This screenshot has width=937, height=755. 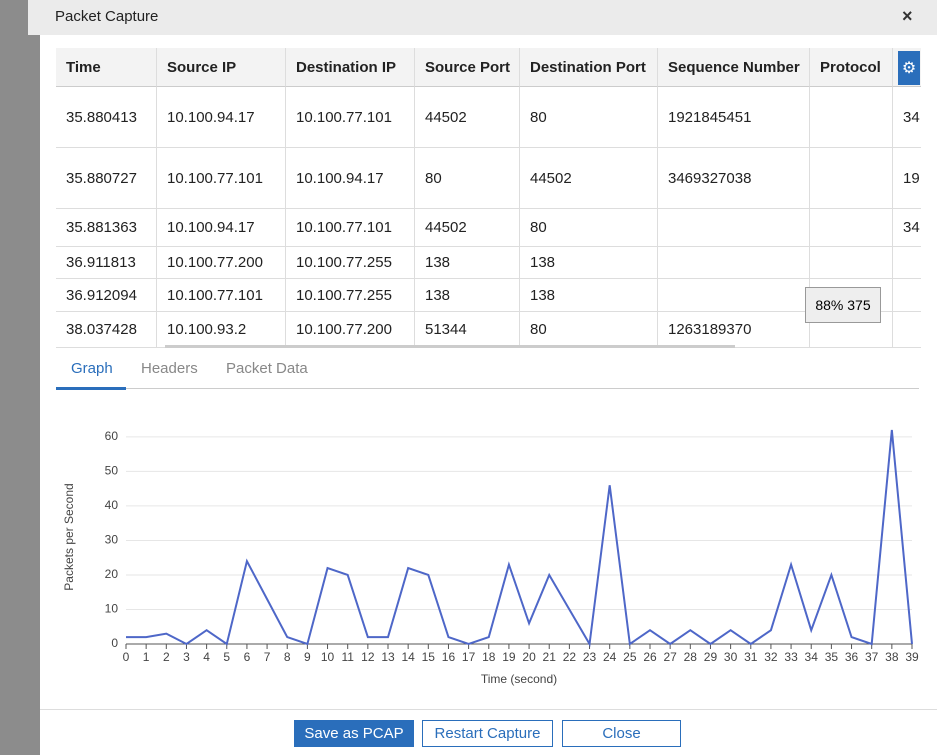 What do you see at coordinates (221, 330) in the screenshot?
I see `table-cell: 10.100.93.2` at bounding box center [221, 330].